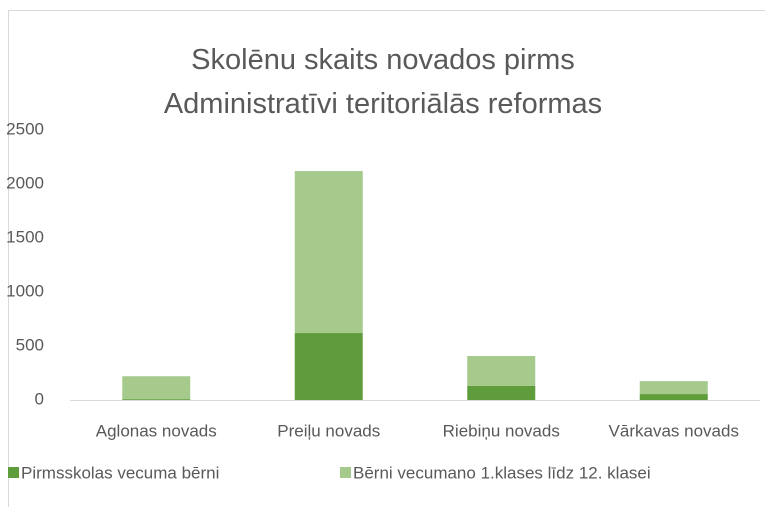 This screenshot has width=765, height=507. What do you see at coordinates (501, 430) in the screenshot?
I see `x-tick-label: Riebiņu novads` at bounding box center [501, 430].